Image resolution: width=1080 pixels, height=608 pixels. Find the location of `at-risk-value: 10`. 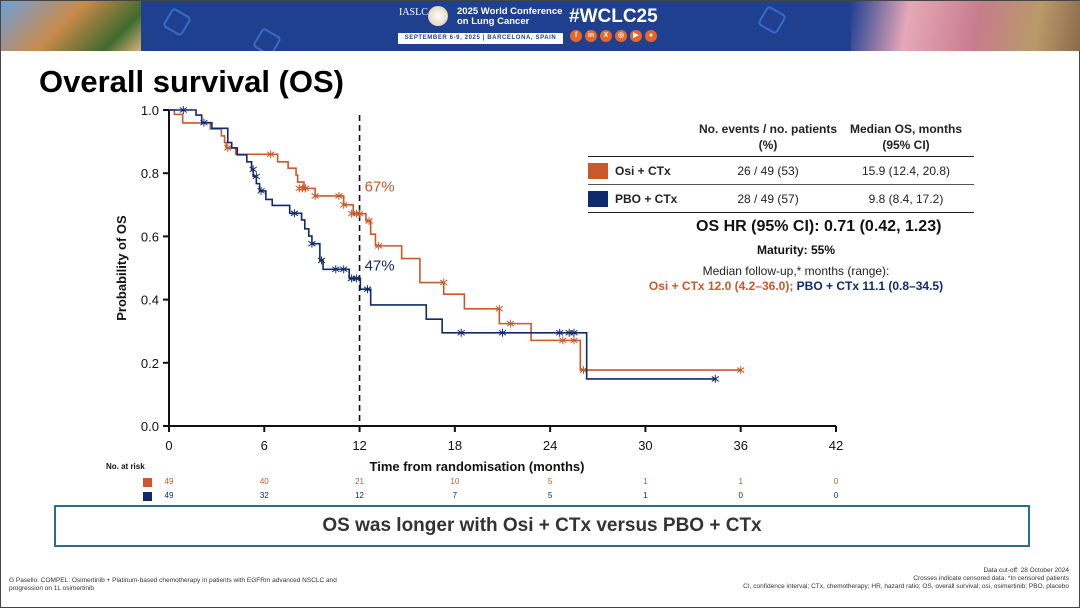

at-risk-value: 10 is located at coordinates (455, 481).